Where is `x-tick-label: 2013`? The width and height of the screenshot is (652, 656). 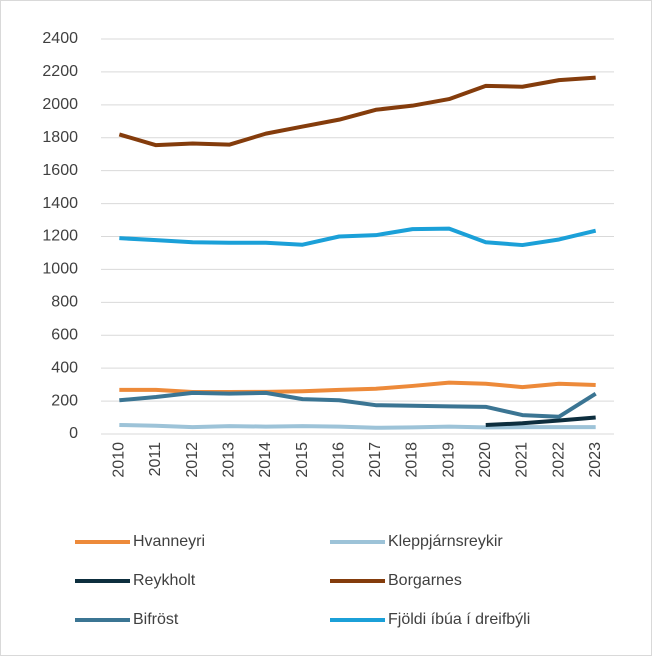 x-tick-label: 2013 is located at coordinates (228, 460).